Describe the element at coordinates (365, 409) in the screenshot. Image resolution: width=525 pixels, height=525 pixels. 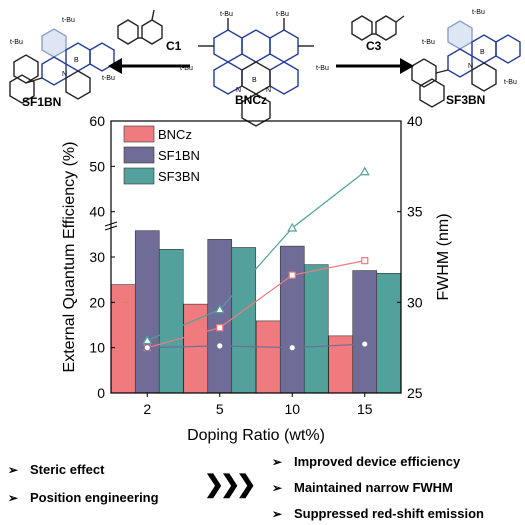
I see `xtick-label-15: 15` at that location.